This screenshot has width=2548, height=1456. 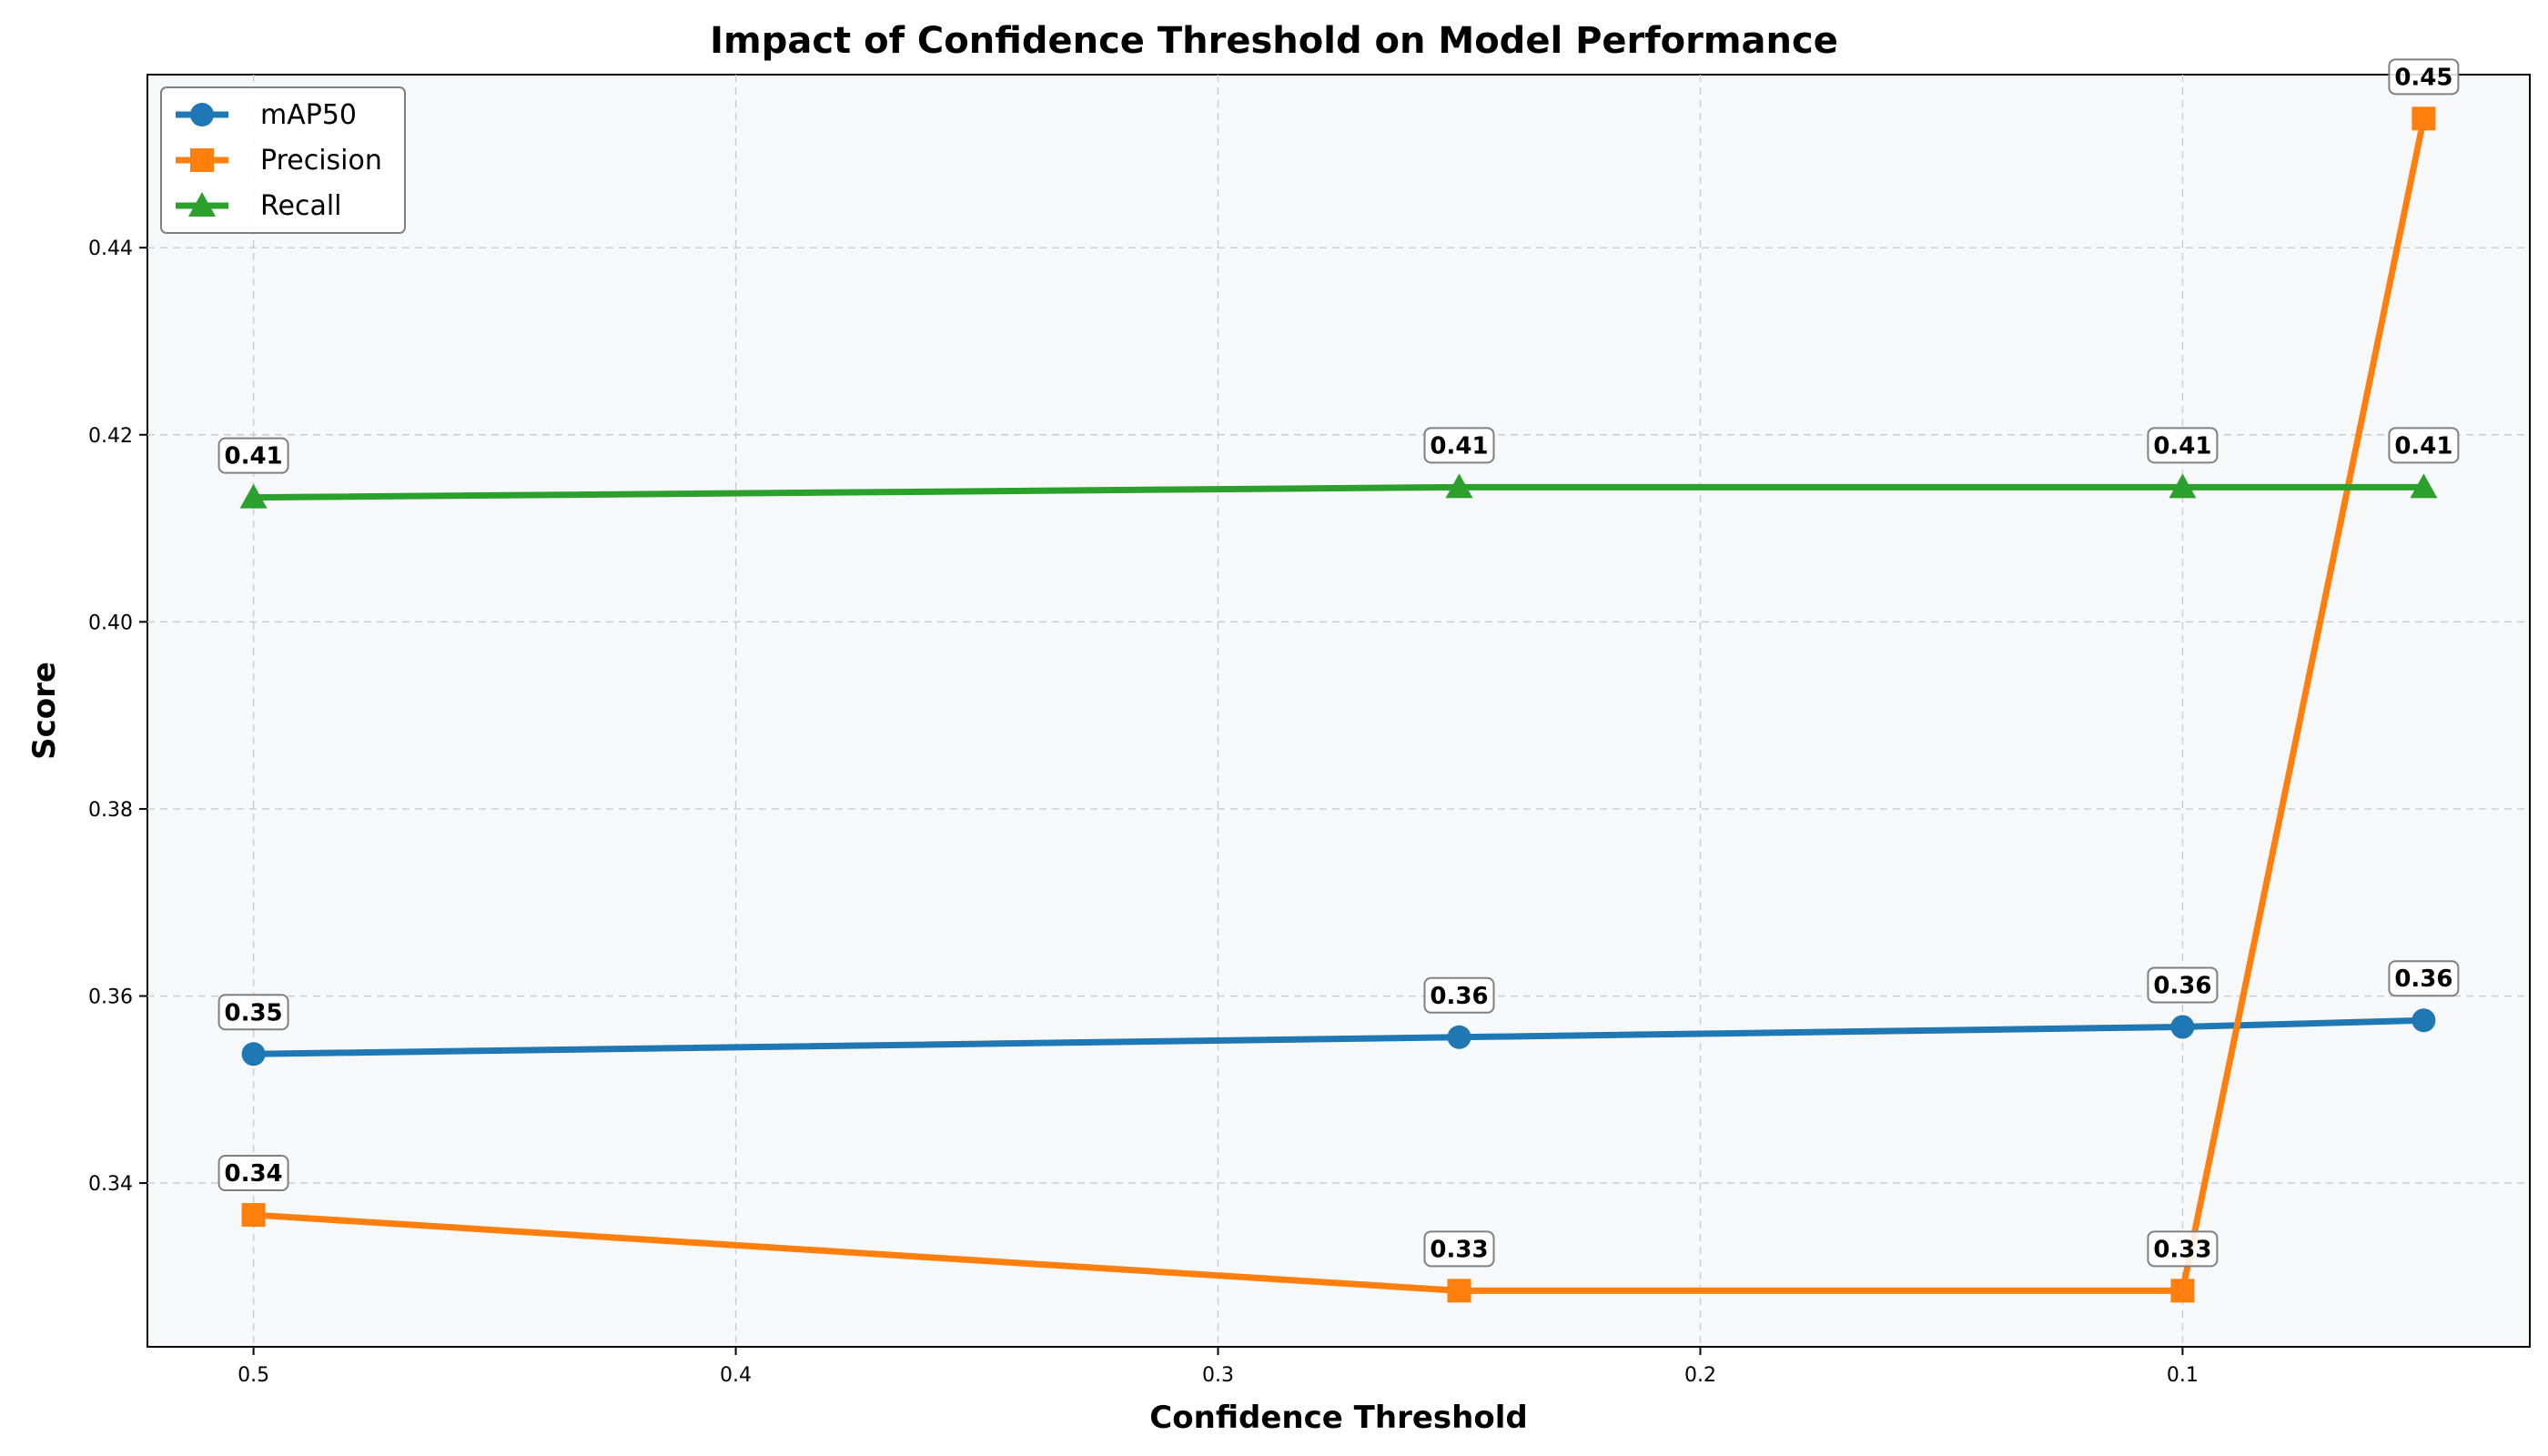 I want to click on y-tick-label: 0.40, so click(x=111, y=623).